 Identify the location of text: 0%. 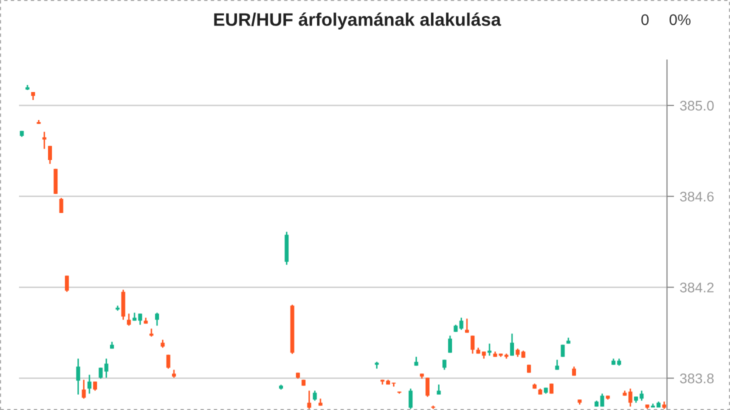
(680, 20).